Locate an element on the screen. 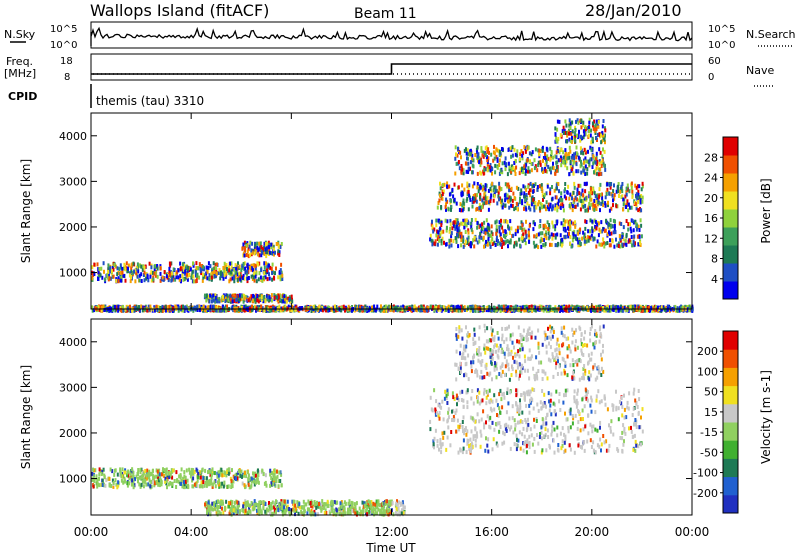  nave-label: Nave is located at coordinates (760, 70).